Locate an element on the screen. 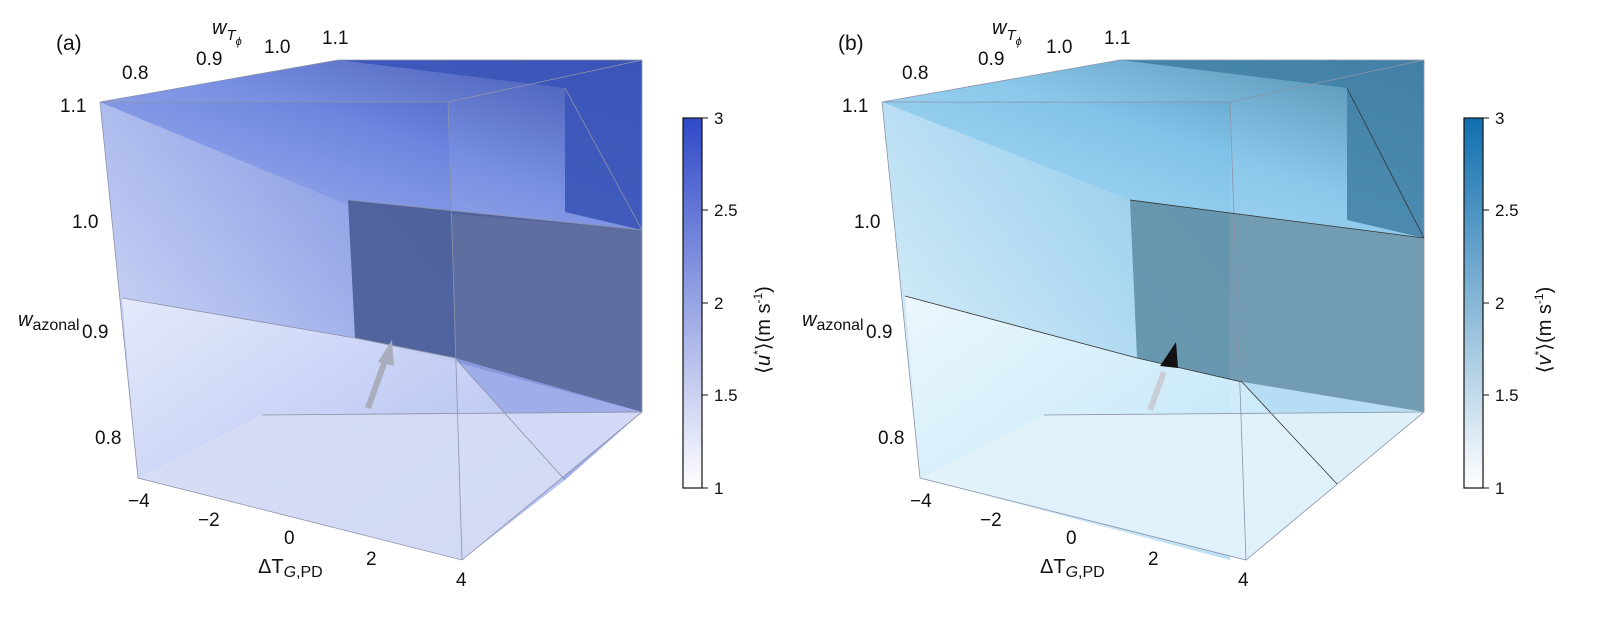 This screenshot has width=1605, height=629. arrow-a is located at coordinates (379, 375).